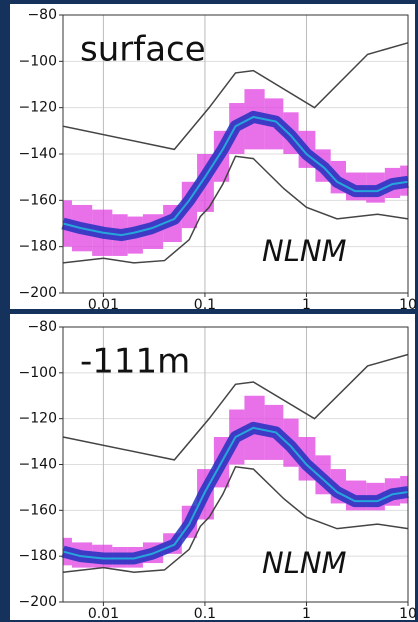 This screenshot has width=418, height=622. I want to click on panel-label: surface, so click(143, 50).